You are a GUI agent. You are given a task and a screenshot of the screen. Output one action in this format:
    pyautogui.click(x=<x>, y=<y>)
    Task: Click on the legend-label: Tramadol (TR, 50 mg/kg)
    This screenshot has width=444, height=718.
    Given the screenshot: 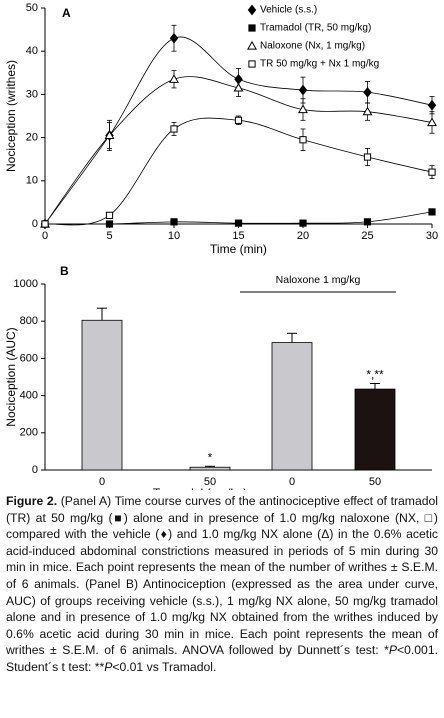 What is the action you would take?
    pyautogui.click(x=315, y=28)
    